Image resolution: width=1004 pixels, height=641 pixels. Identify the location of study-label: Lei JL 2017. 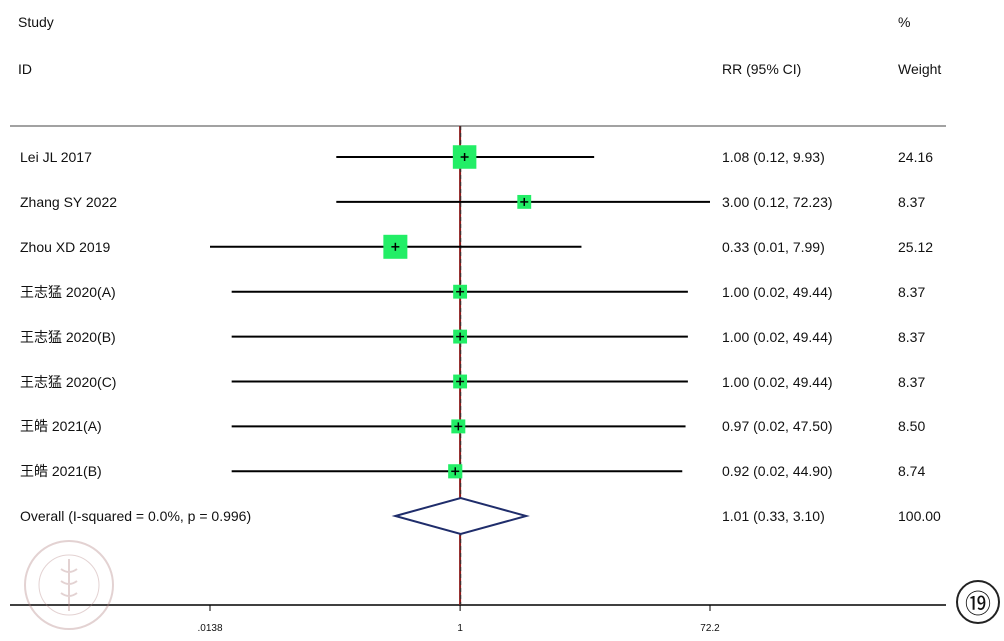
(56, 157).